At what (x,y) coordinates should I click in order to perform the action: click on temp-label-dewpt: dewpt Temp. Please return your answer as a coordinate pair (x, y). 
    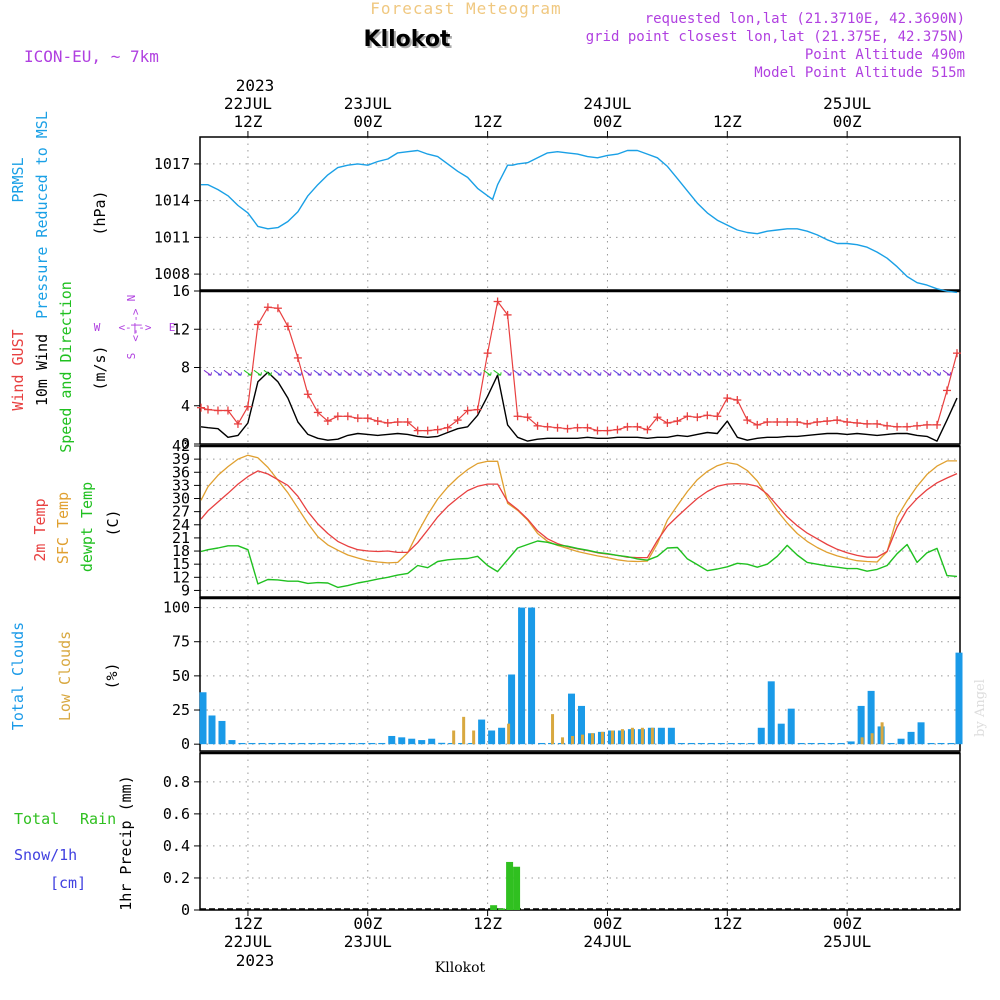
    Looking at the image, I should click on (87, 527).